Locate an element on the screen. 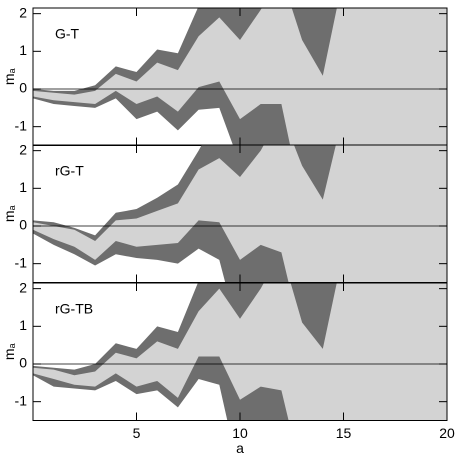 Image resolution: width=457 pixels, height=459 pixels. x-tick-label: 15 is located at coordinates (344, 433).